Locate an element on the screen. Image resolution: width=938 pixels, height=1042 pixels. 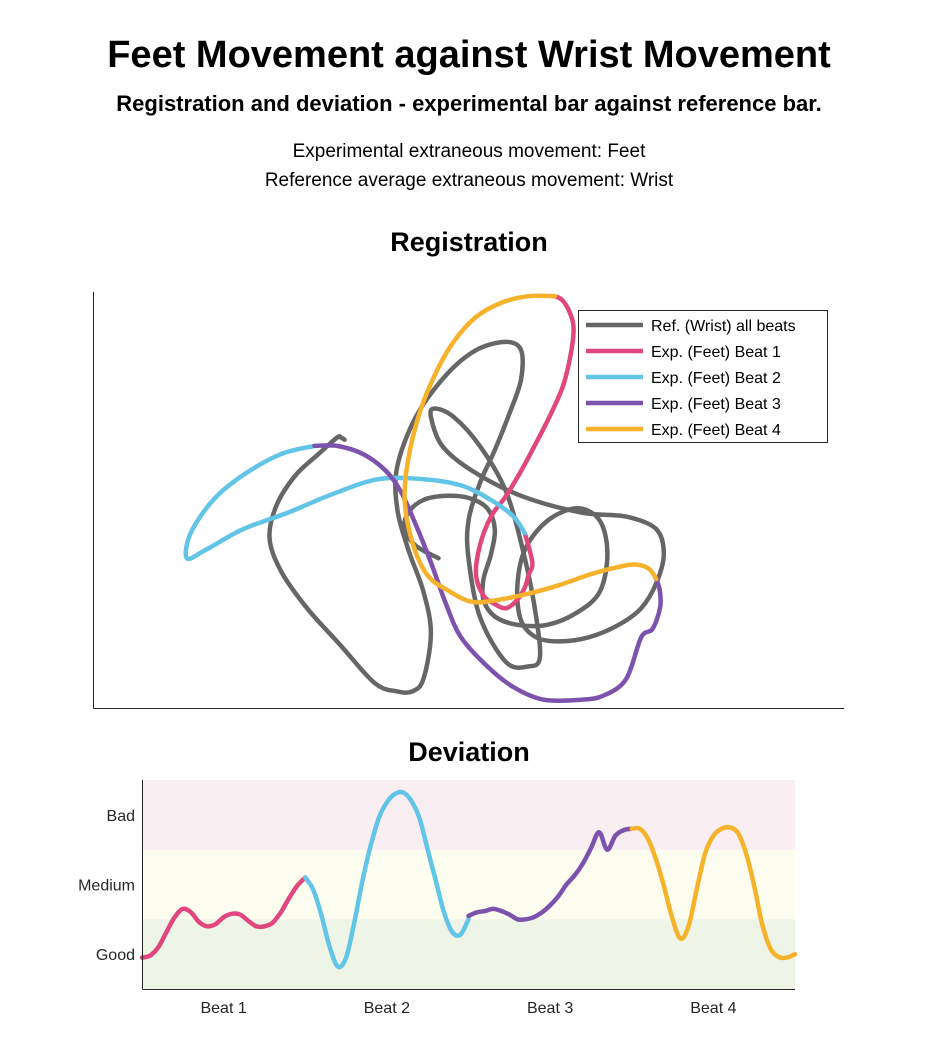
y-tick-medium: Medium is located at coordinates (106, 886).